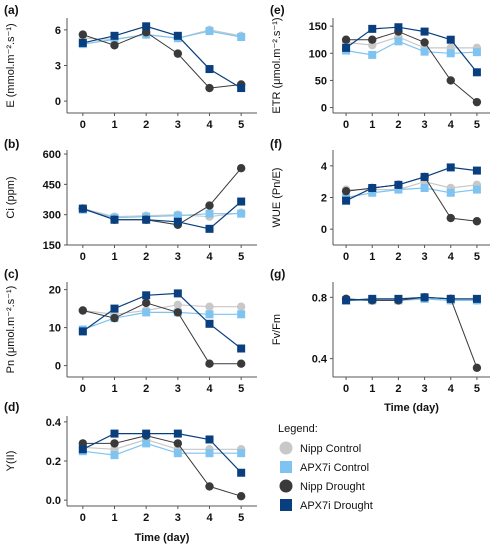 This screenshot has height=550, width=499. What do you see at coordinates (277, 198) in the screenshot?
I see `y-axis-label: WUE (Pn/E)` at bounding box center [277, 198].